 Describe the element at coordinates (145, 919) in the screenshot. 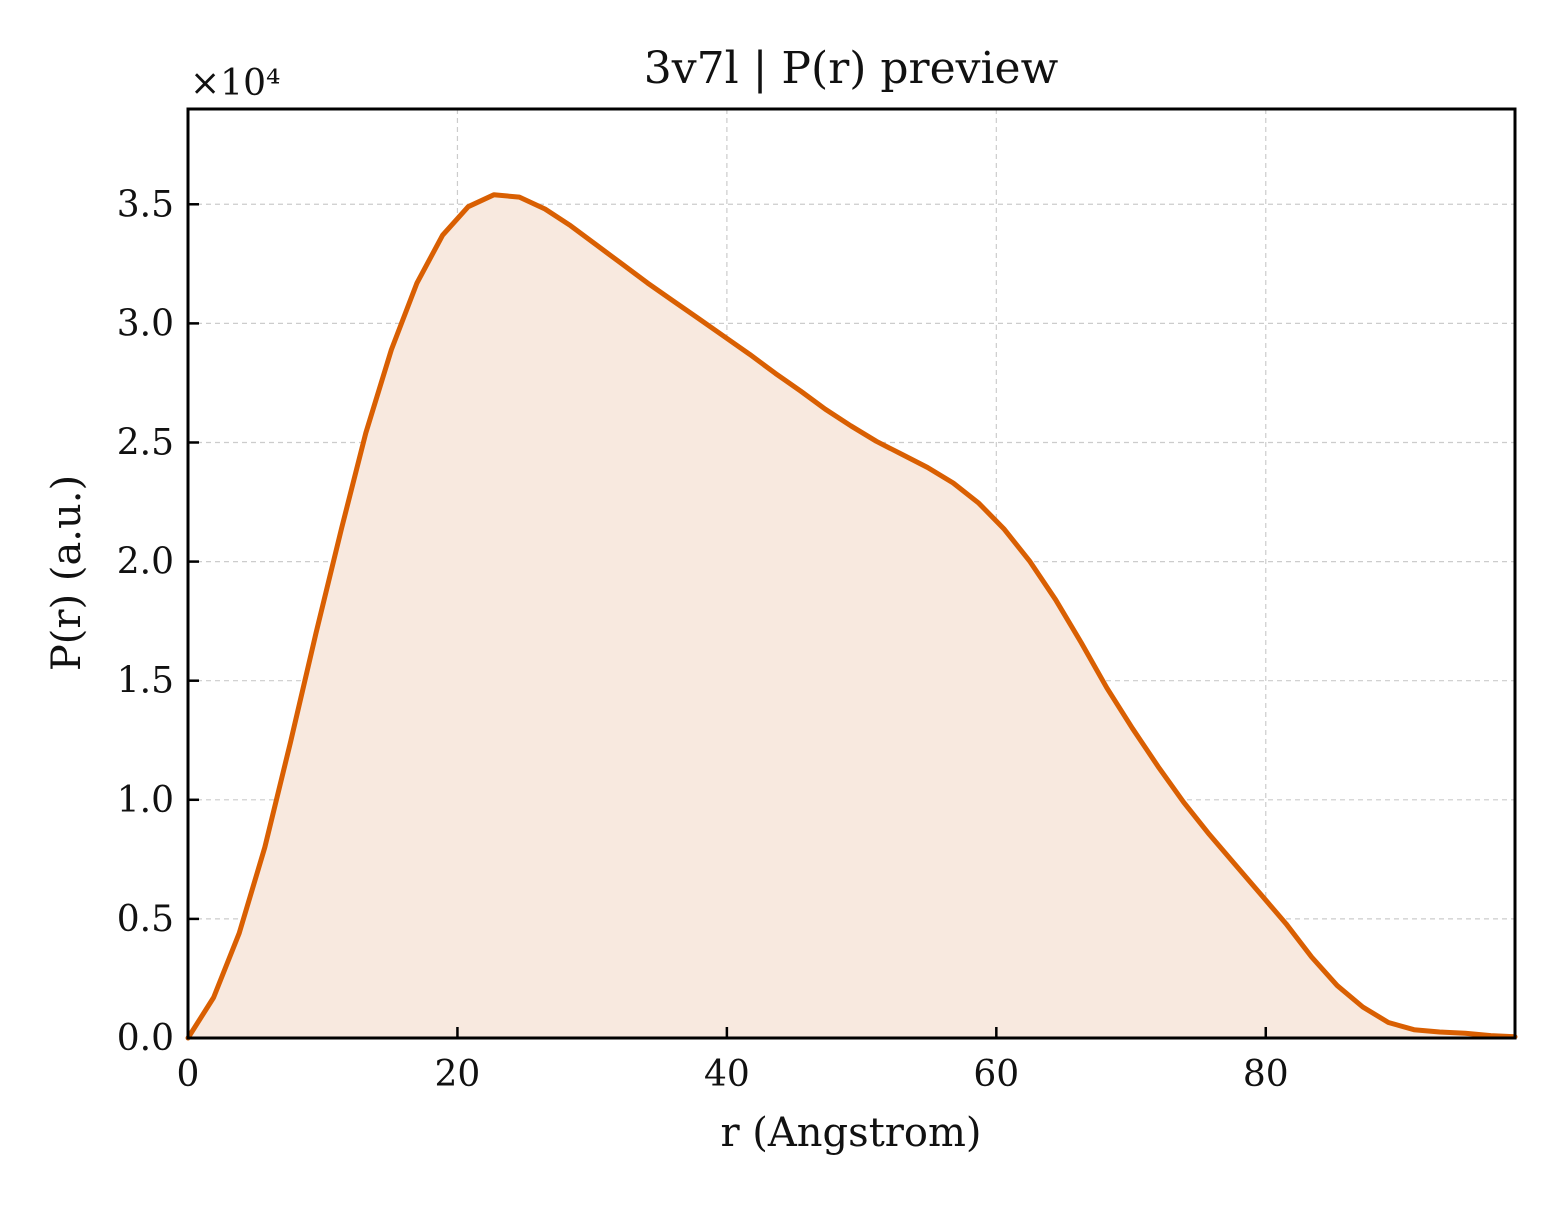

I see `y-tick-label: 0.5` at that location.